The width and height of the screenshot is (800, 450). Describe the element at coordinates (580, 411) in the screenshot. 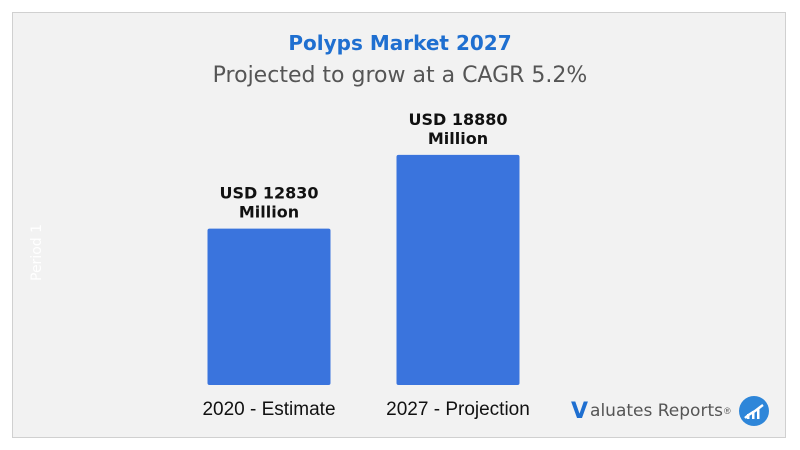

I see `brand-mark: V` at that location.